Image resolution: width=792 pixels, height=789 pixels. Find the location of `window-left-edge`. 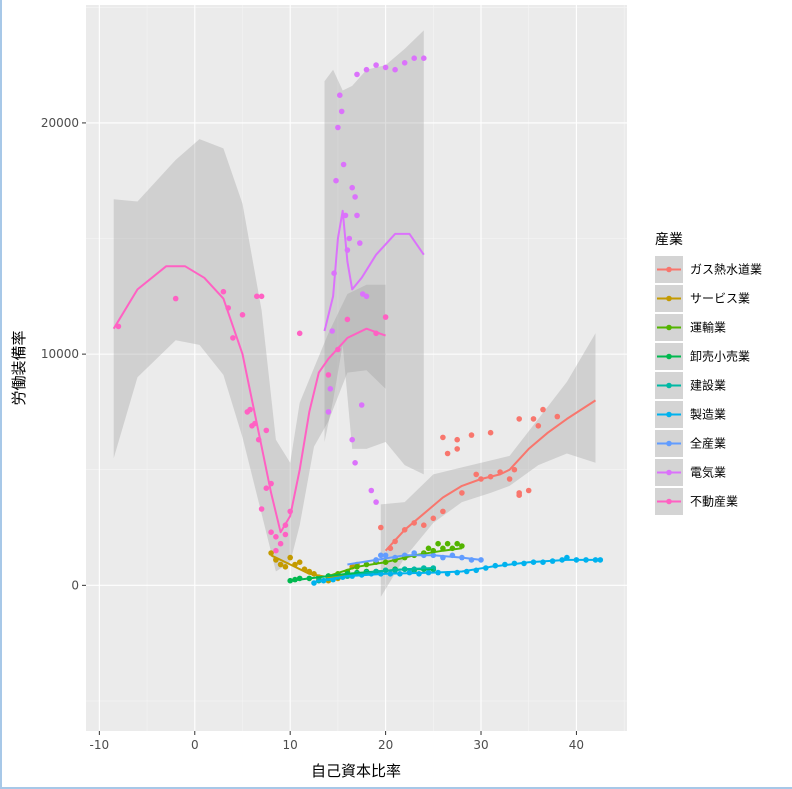

window-left-edge is located at coordinates (1, 394).